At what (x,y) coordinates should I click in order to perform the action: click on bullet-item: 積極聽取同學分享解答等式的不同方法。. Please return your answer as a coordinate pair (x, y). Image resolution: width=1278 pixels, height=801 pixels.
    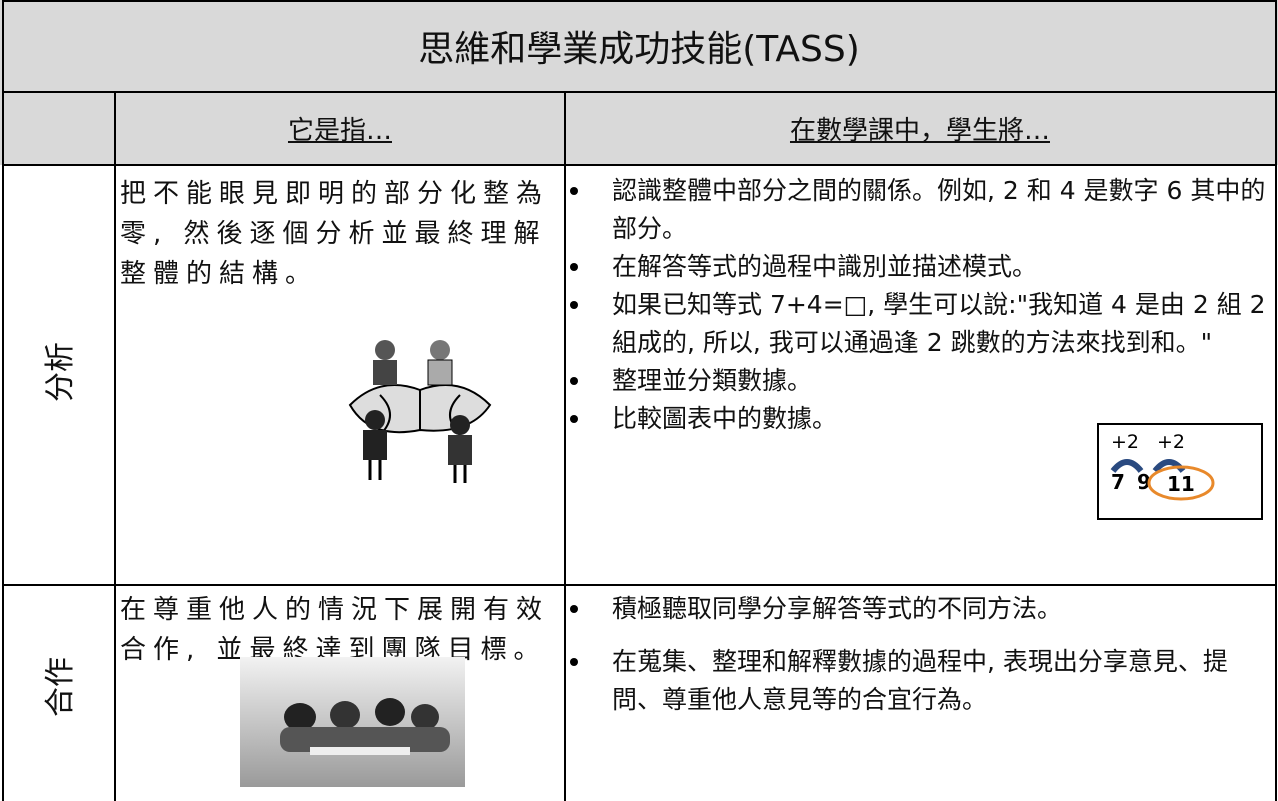
    Looking at the image, I should click on (921, 609).